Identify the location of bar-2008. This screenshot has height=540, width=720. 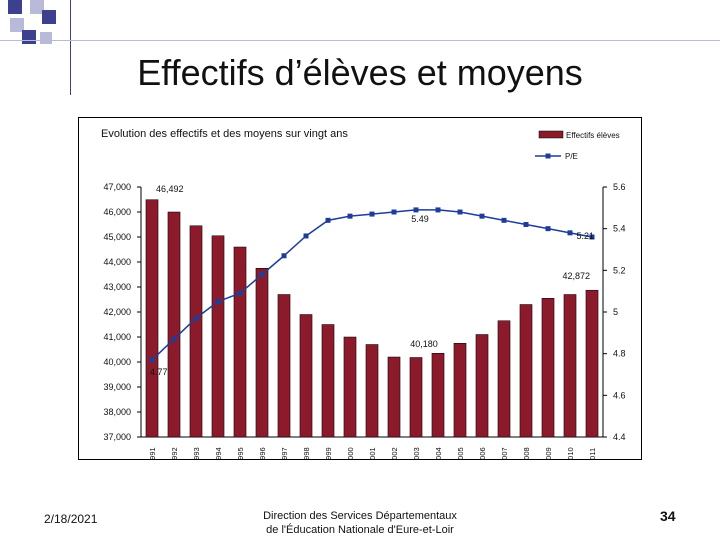
(526, 371).